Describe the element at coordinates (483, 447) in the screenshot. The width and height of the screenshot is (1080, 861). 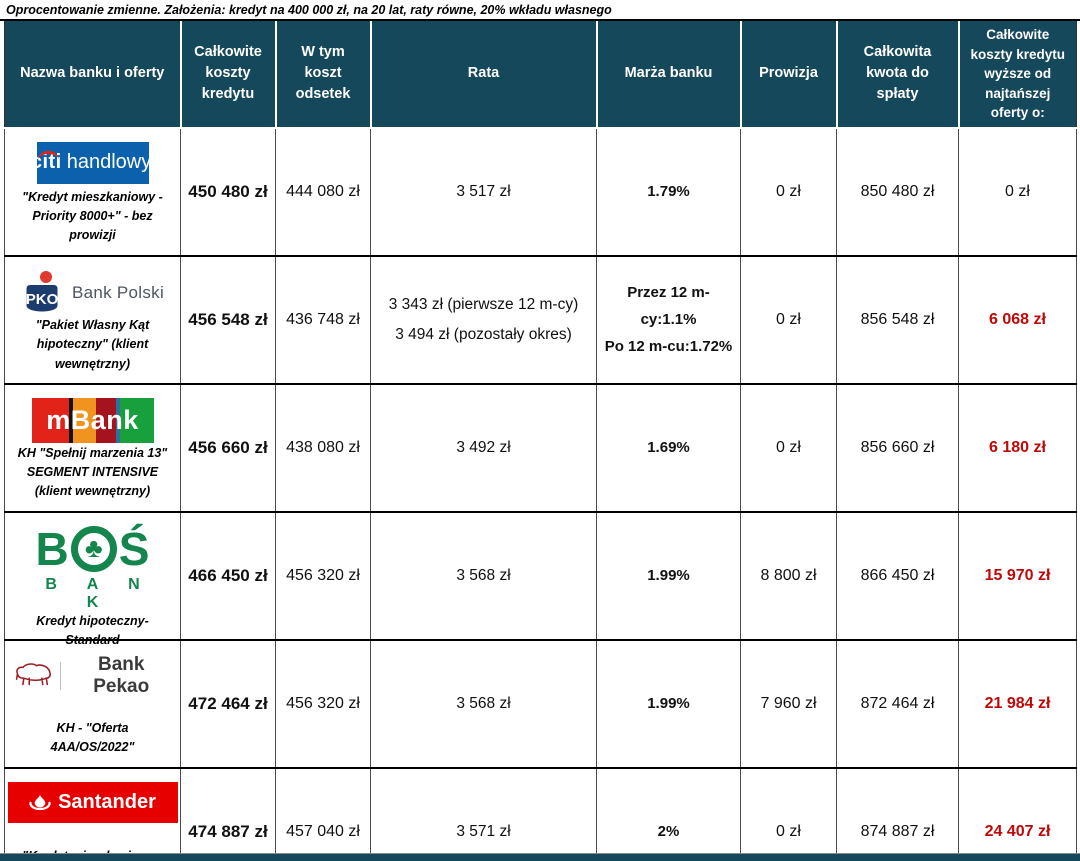
I see `cell-installment: 3 492 zł` at that location.